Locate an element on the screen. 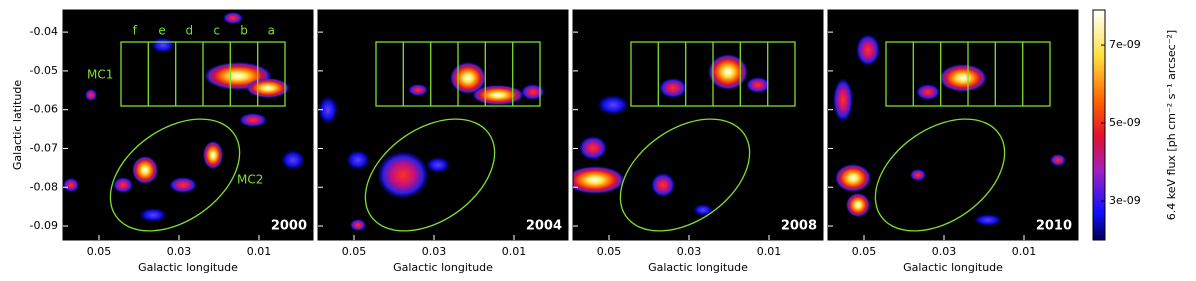 Image resolution: width=1196 pixels, height=281 pixels. y-tick-label: -0.04 is located at coordinates (44, 31).